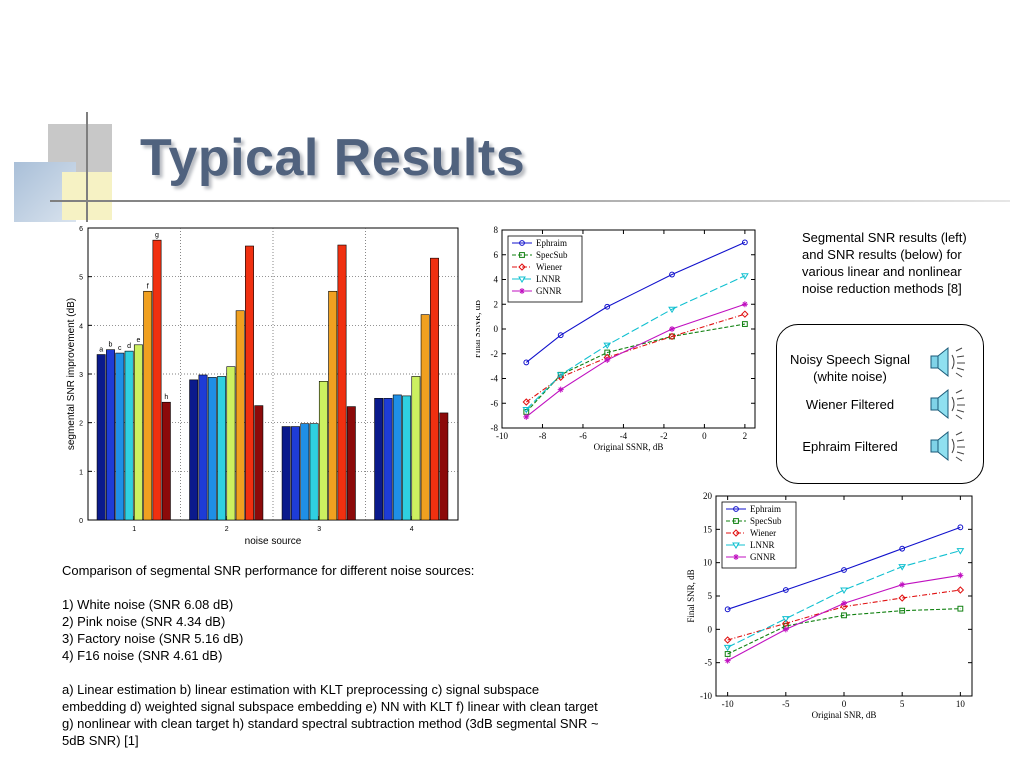 Image resolution: width=1024 pixels, height=768 pixels. What do you see at coordinates (543, 436) in the screenshot?
I see `x-tick-label: -8` at bounding box center [543, 436].